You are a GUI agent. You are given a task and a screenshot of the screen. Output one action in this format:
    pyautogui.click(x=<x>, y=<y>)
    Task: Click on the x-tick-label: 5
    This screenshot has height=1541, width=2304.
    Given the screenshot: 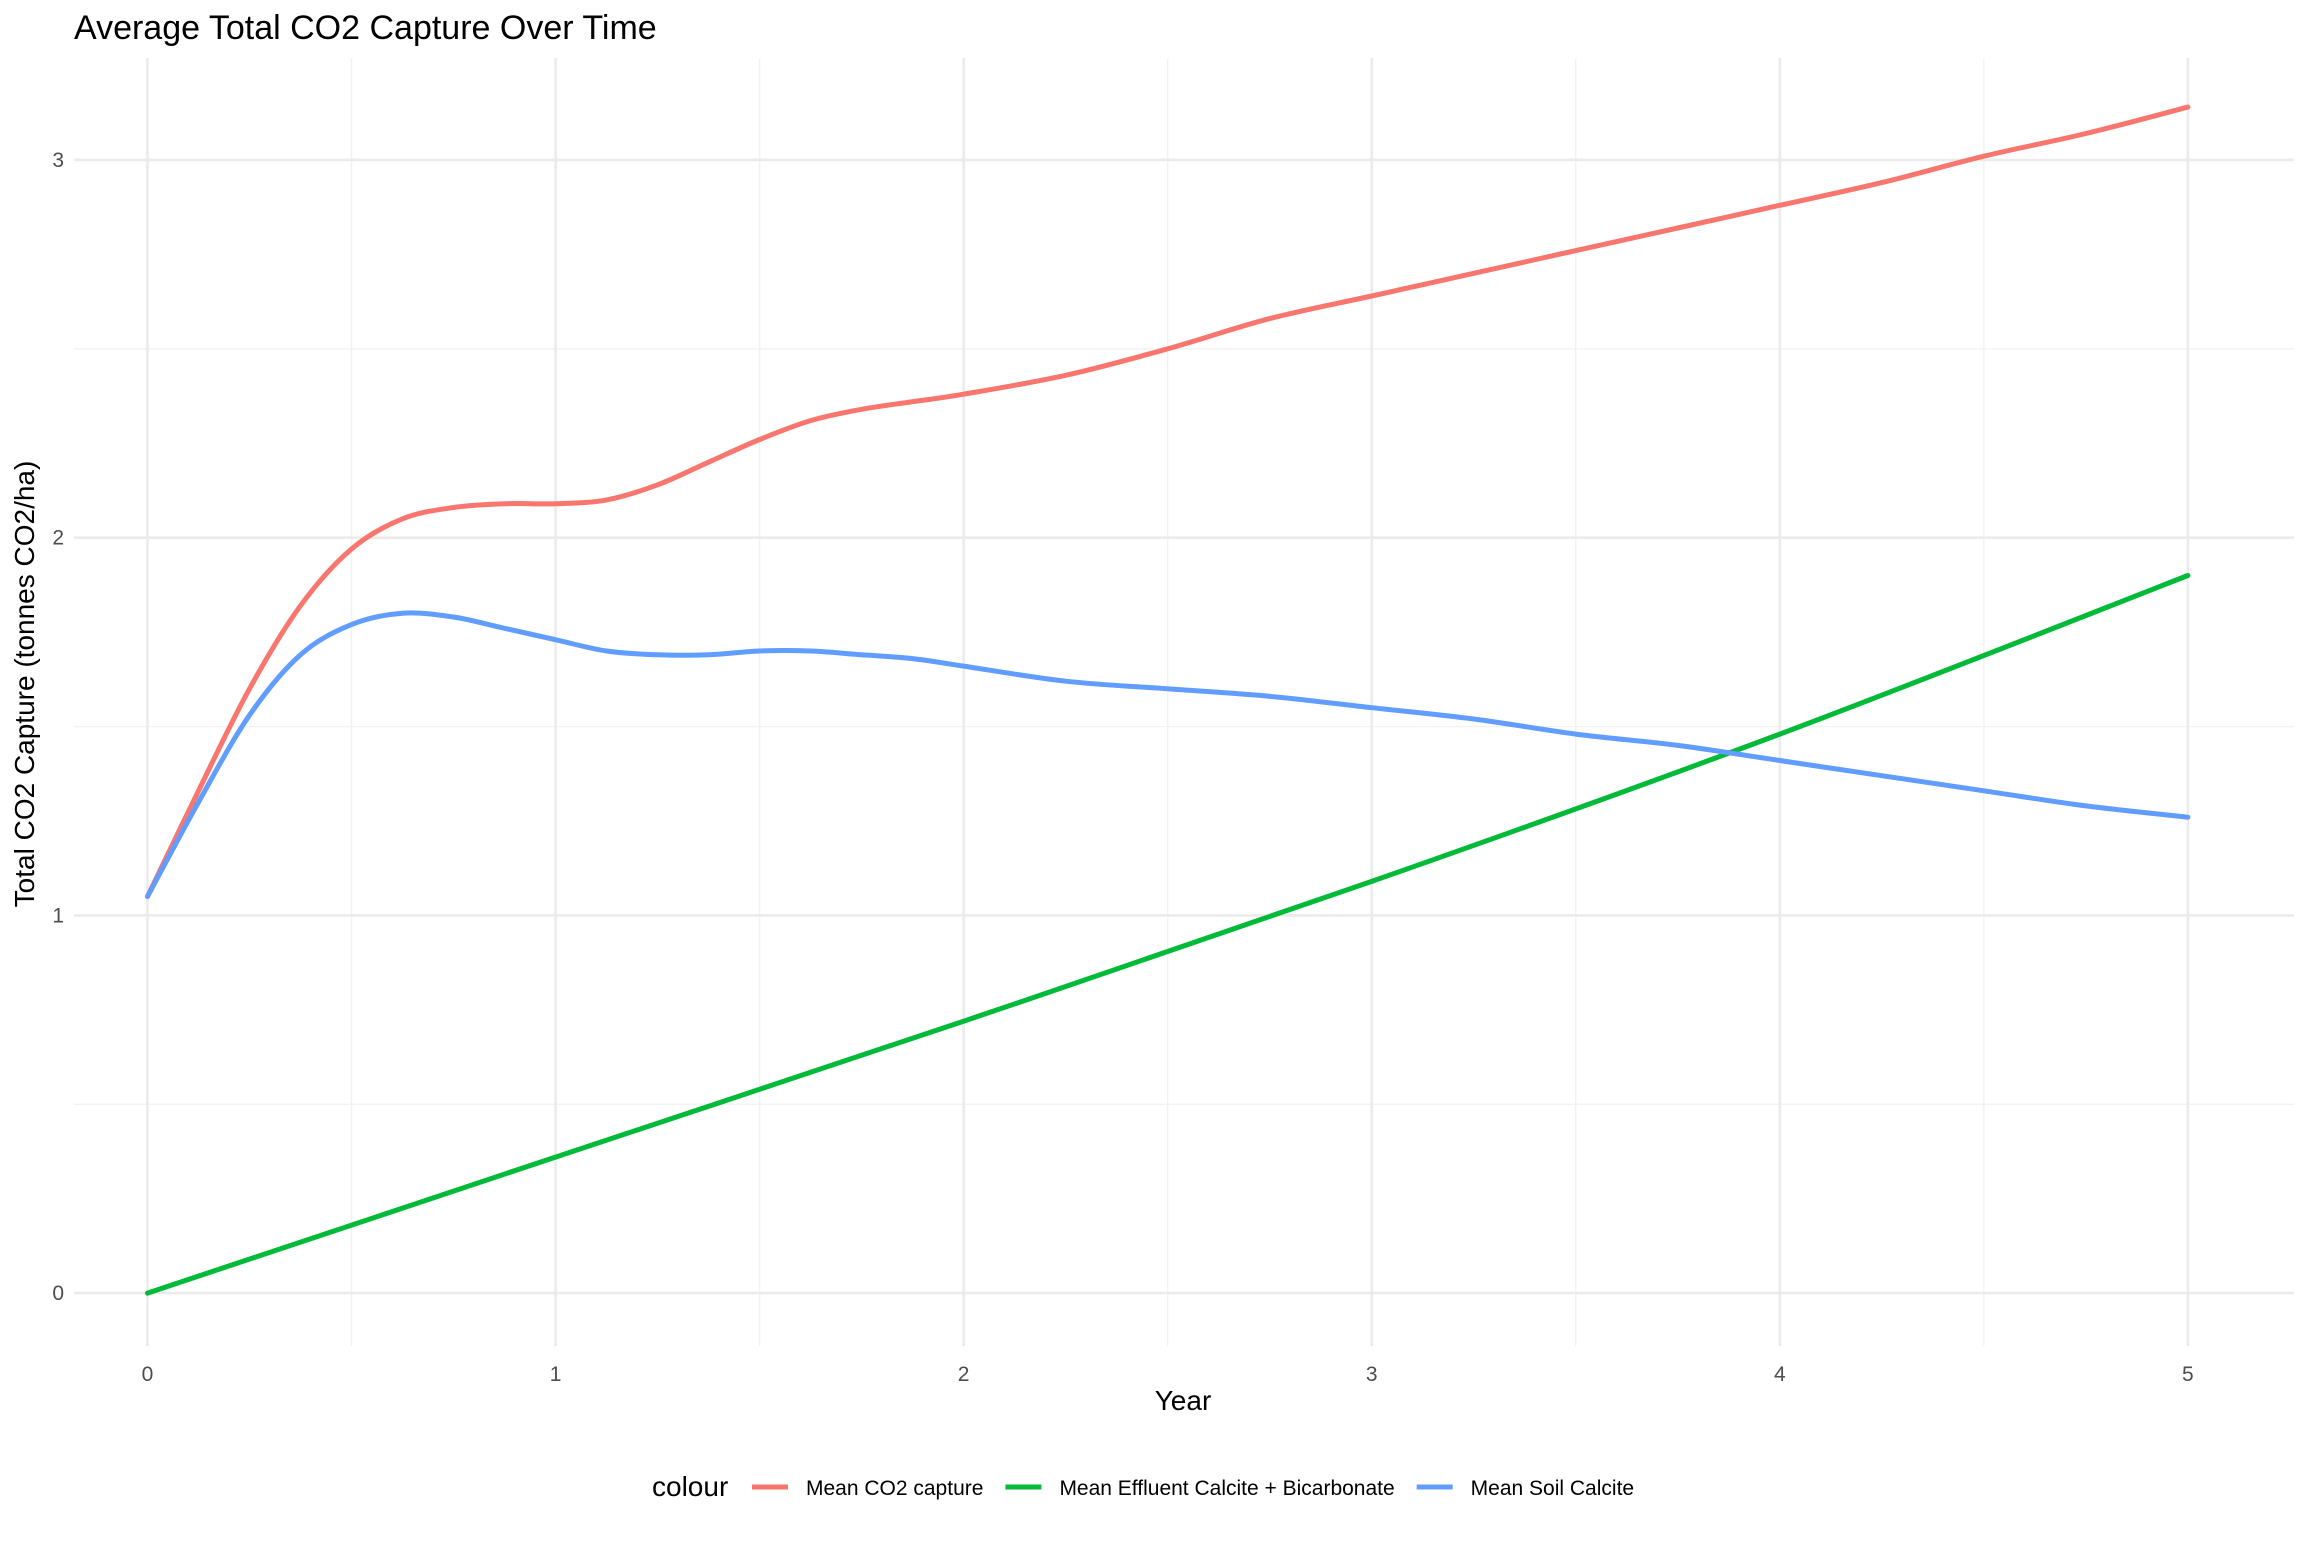 What is the action you would take?
    pyautogui.click(x=2188, y=1374)
    